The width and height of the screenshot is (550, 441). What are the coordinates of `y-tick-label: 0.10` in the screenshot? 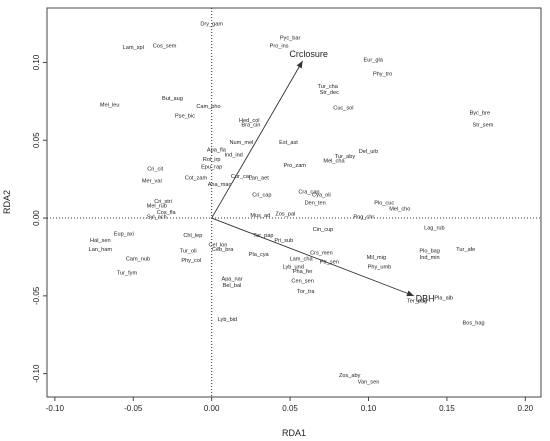 It's located at (36, 62).